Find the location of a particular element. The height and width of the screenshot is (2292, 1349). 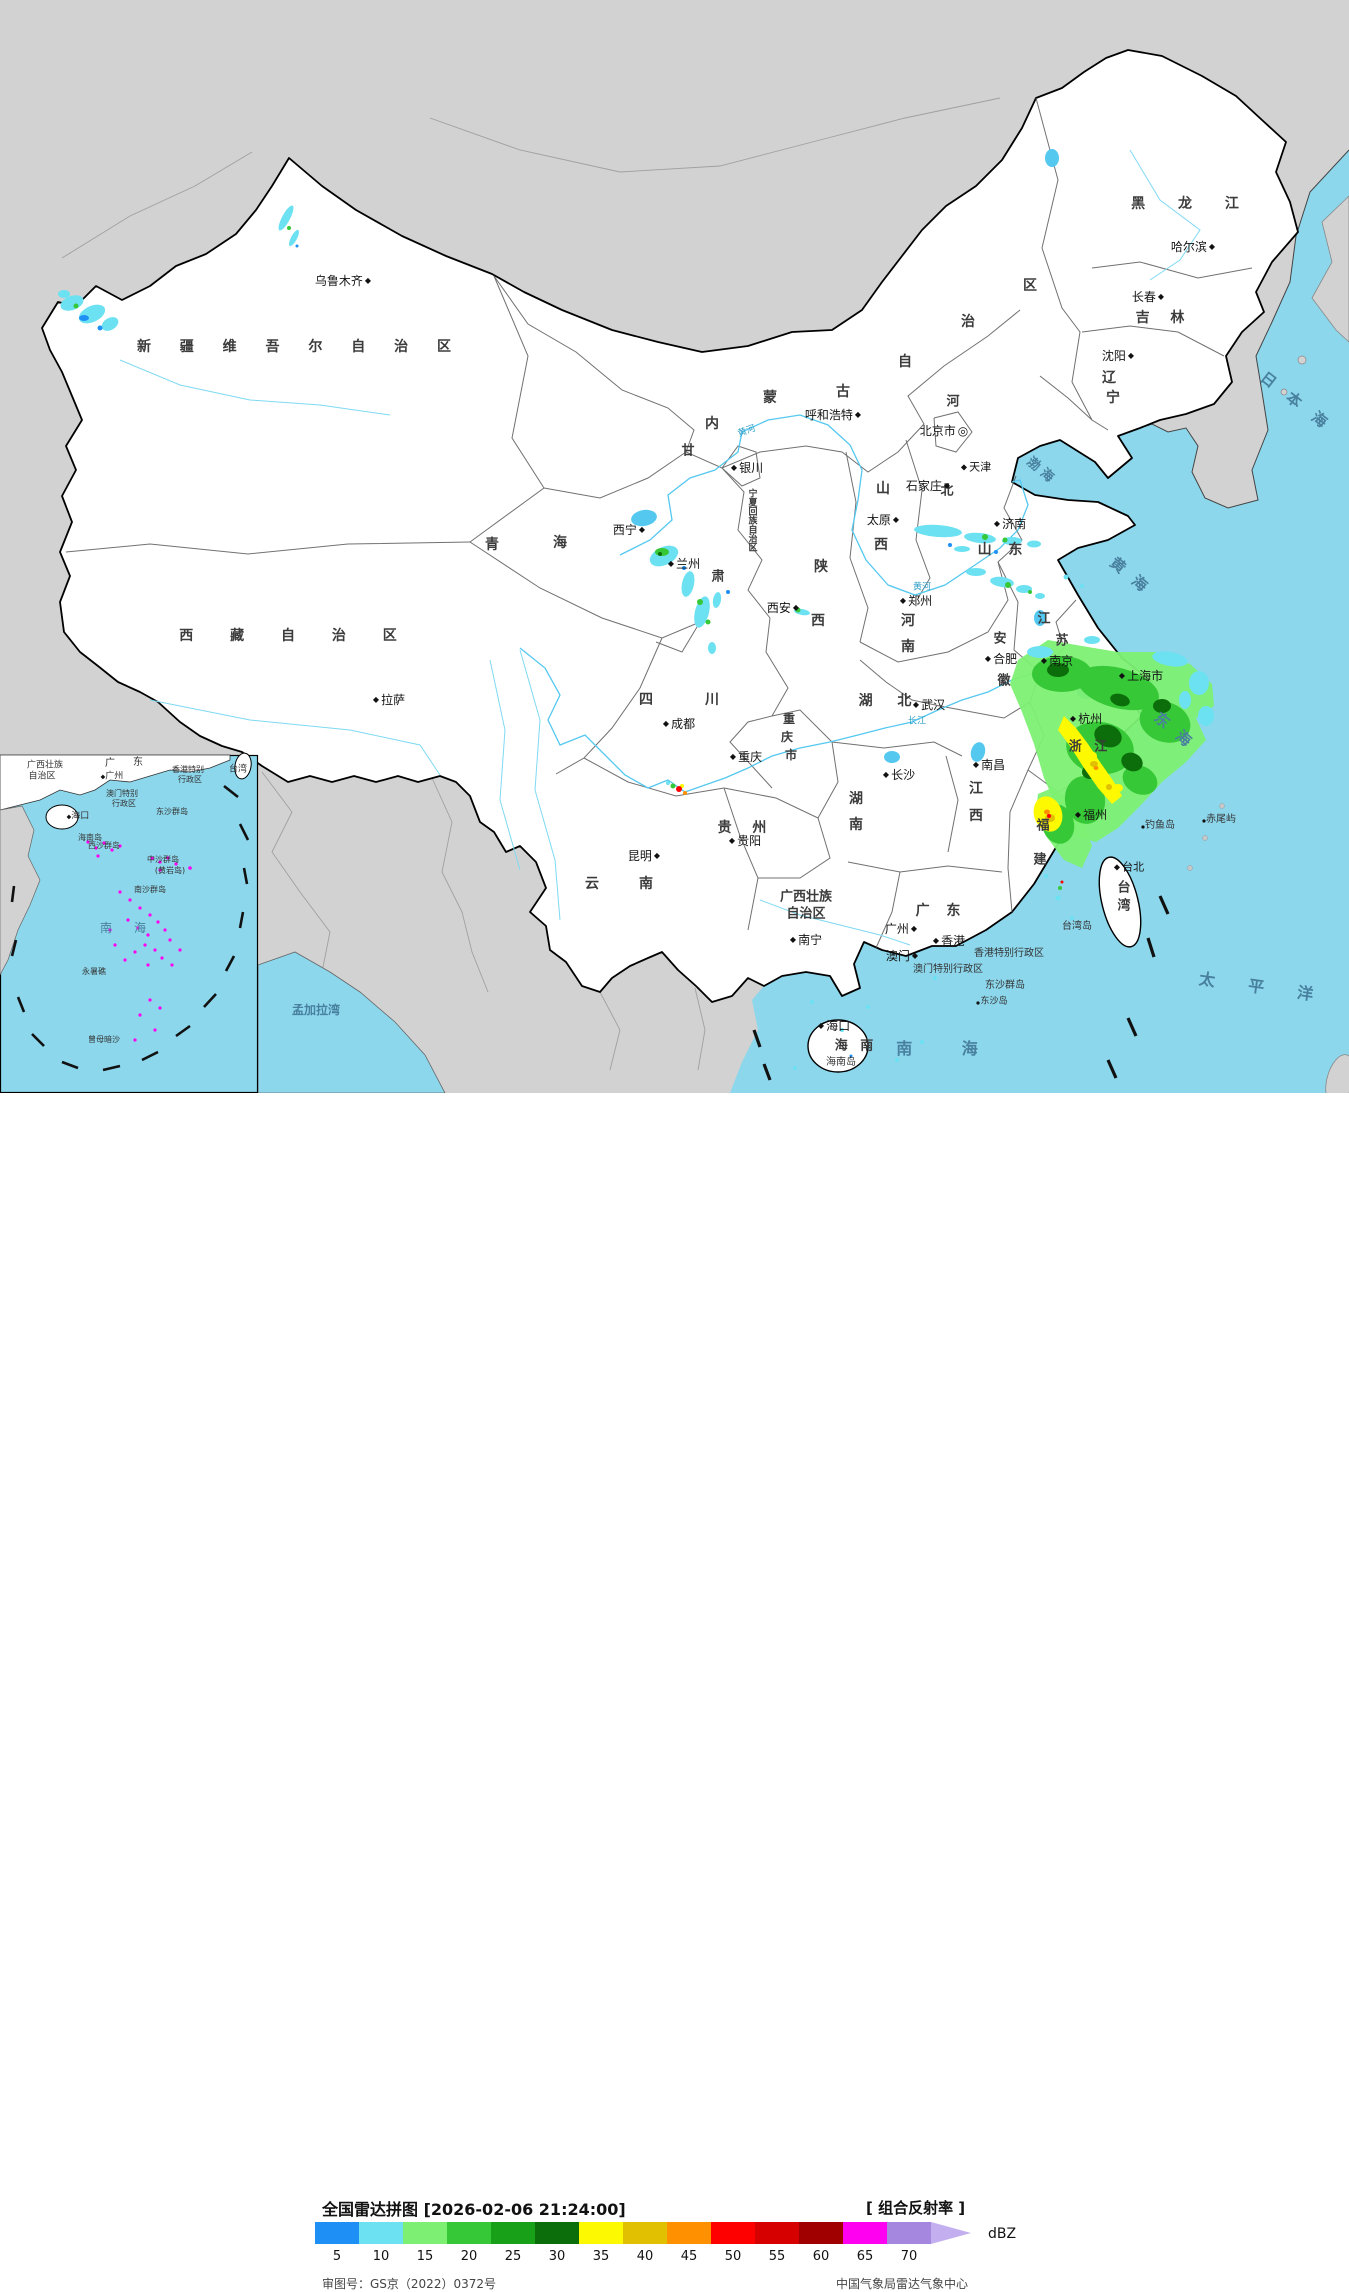

legend-value: 5 is located at coordinates (337, 2256).